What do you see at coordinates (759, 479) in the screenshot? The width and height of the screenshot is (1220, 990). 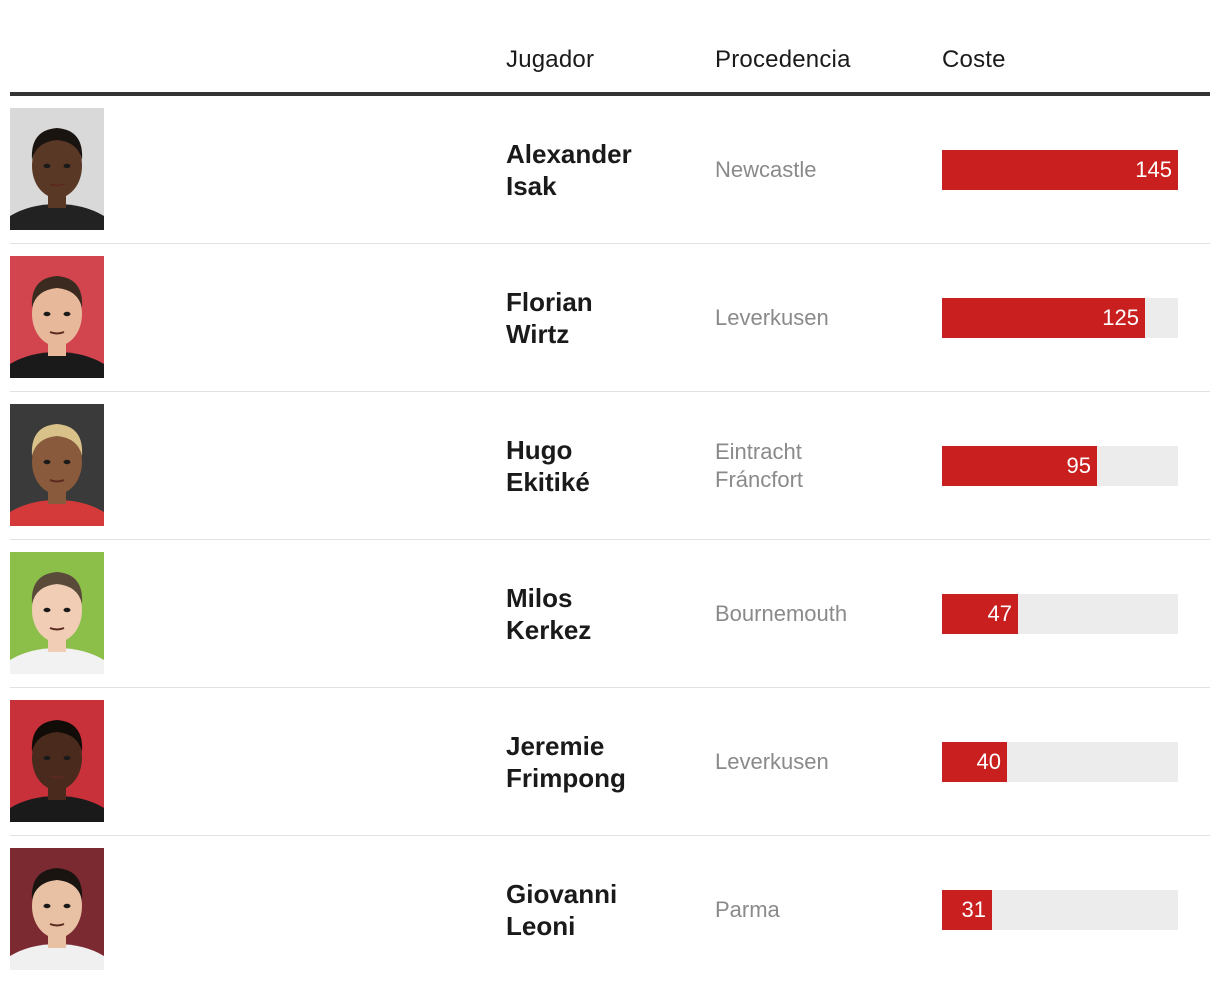 I see `origin-club-line: Fráncfort` at bounding box center [759, 479].